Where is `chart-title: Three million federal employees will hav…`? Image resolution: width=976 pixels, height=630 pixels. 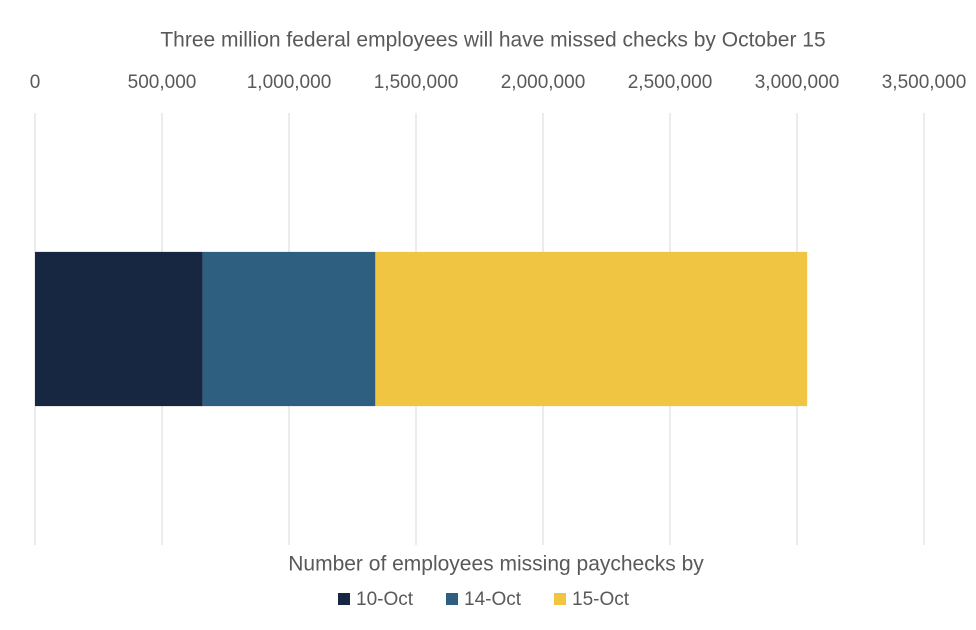
chart-title: Three million federal employees will hav… is located at coordinates (492, 40).